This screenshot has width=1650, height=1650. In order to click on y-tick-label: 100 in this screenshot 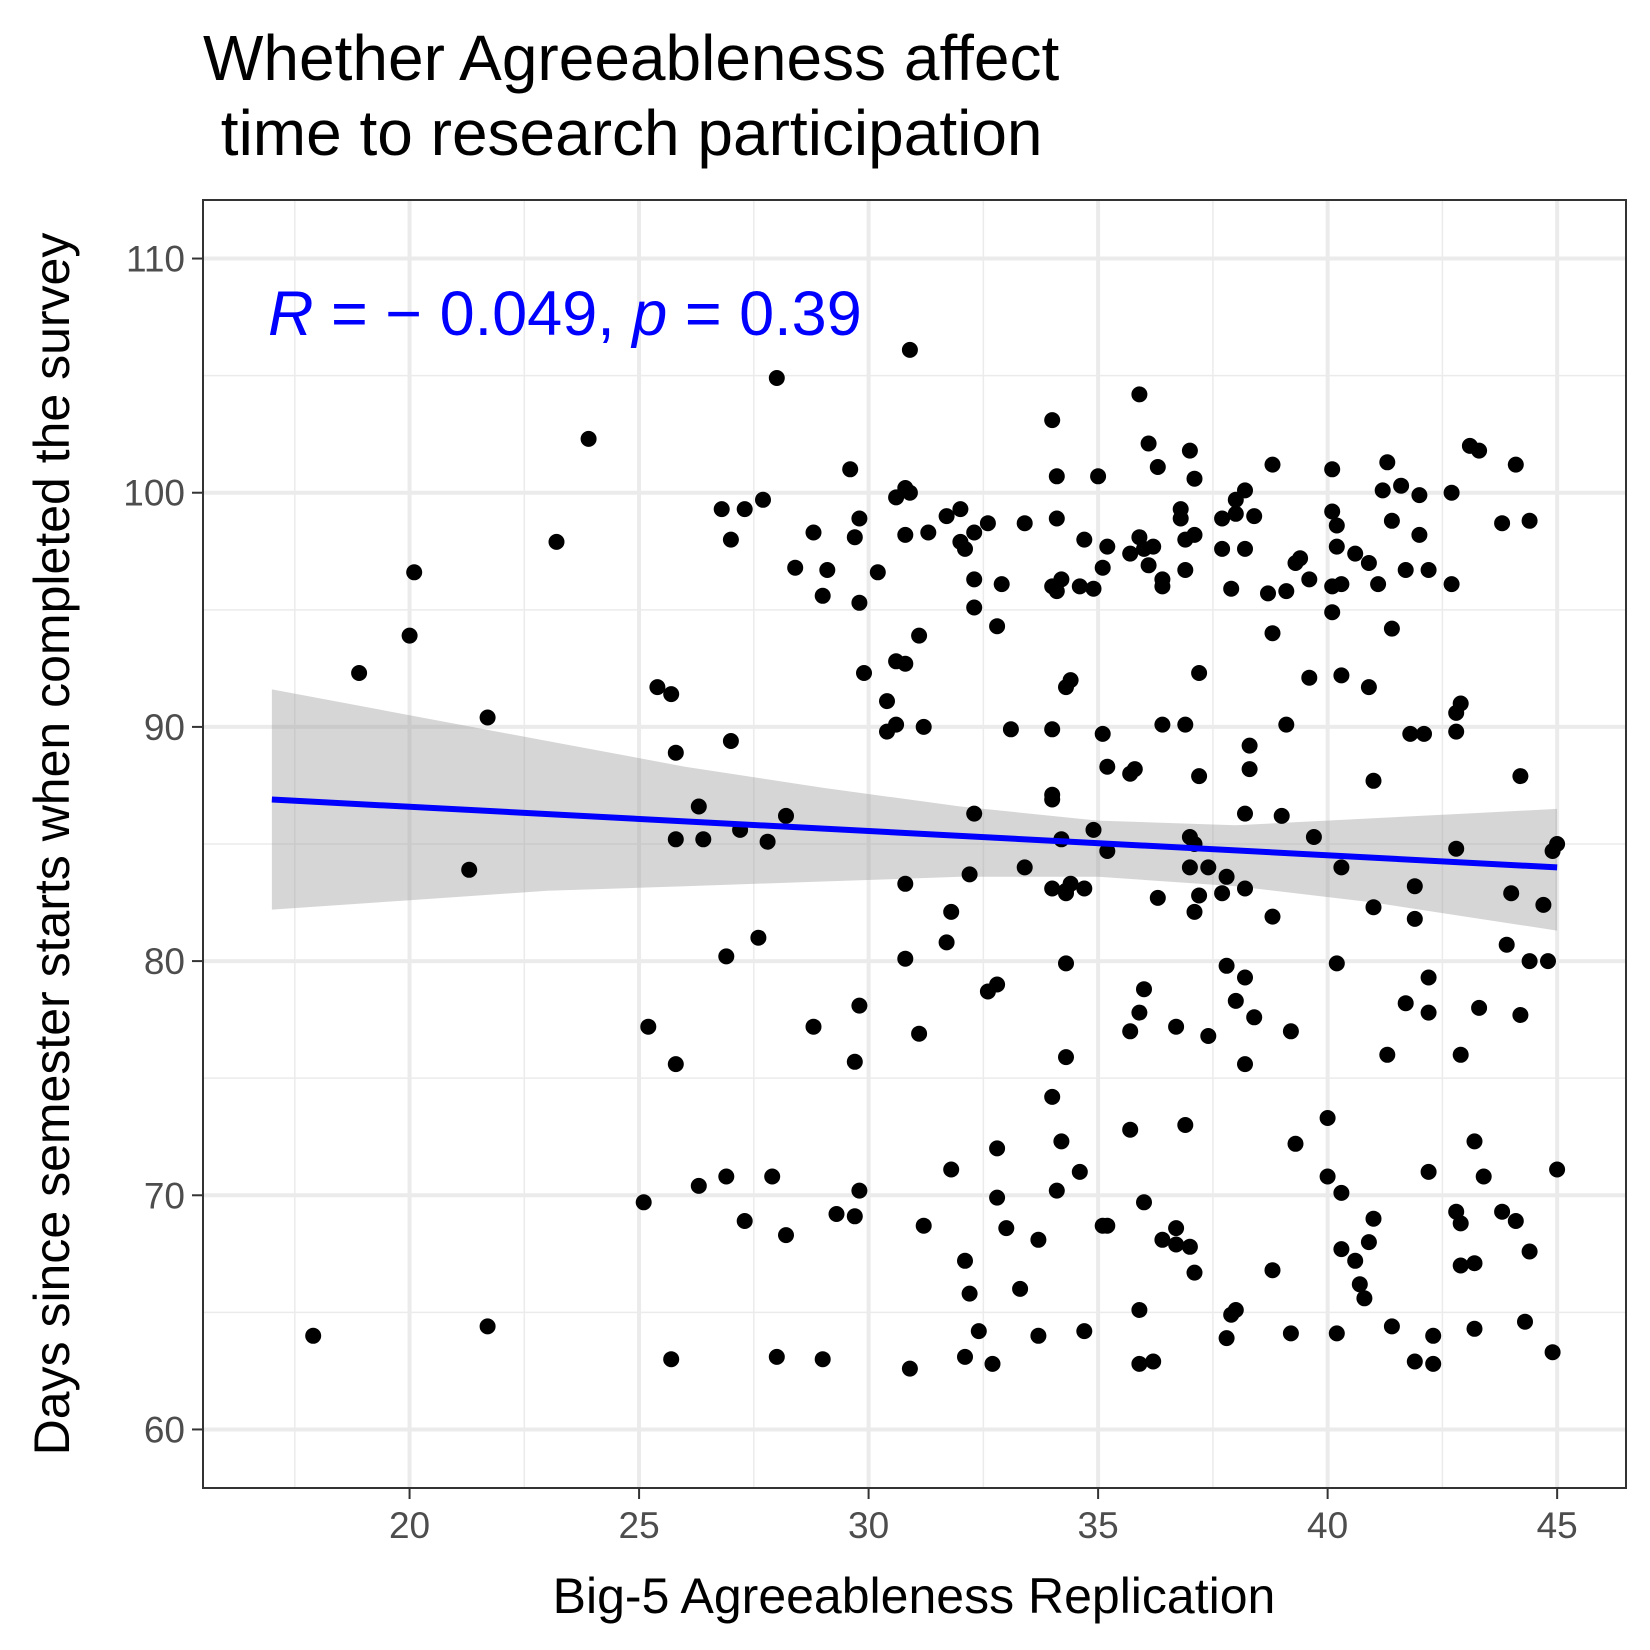, I will do `click(154, 493)`.